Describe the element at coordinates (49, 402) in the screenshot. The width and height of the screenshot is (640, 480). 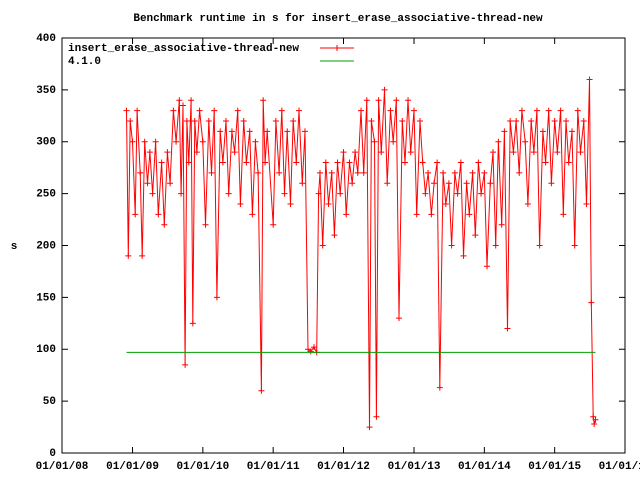
I see `y-tick-label: 50` at that location.